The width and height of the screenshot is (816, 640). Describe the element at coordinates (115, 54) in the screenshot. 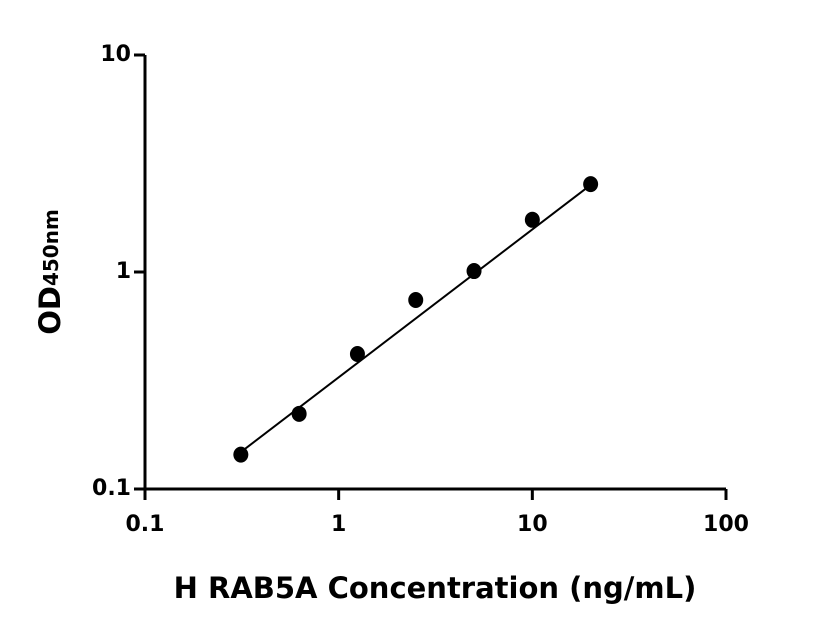

I see `y-tick-label: 10` at that location.